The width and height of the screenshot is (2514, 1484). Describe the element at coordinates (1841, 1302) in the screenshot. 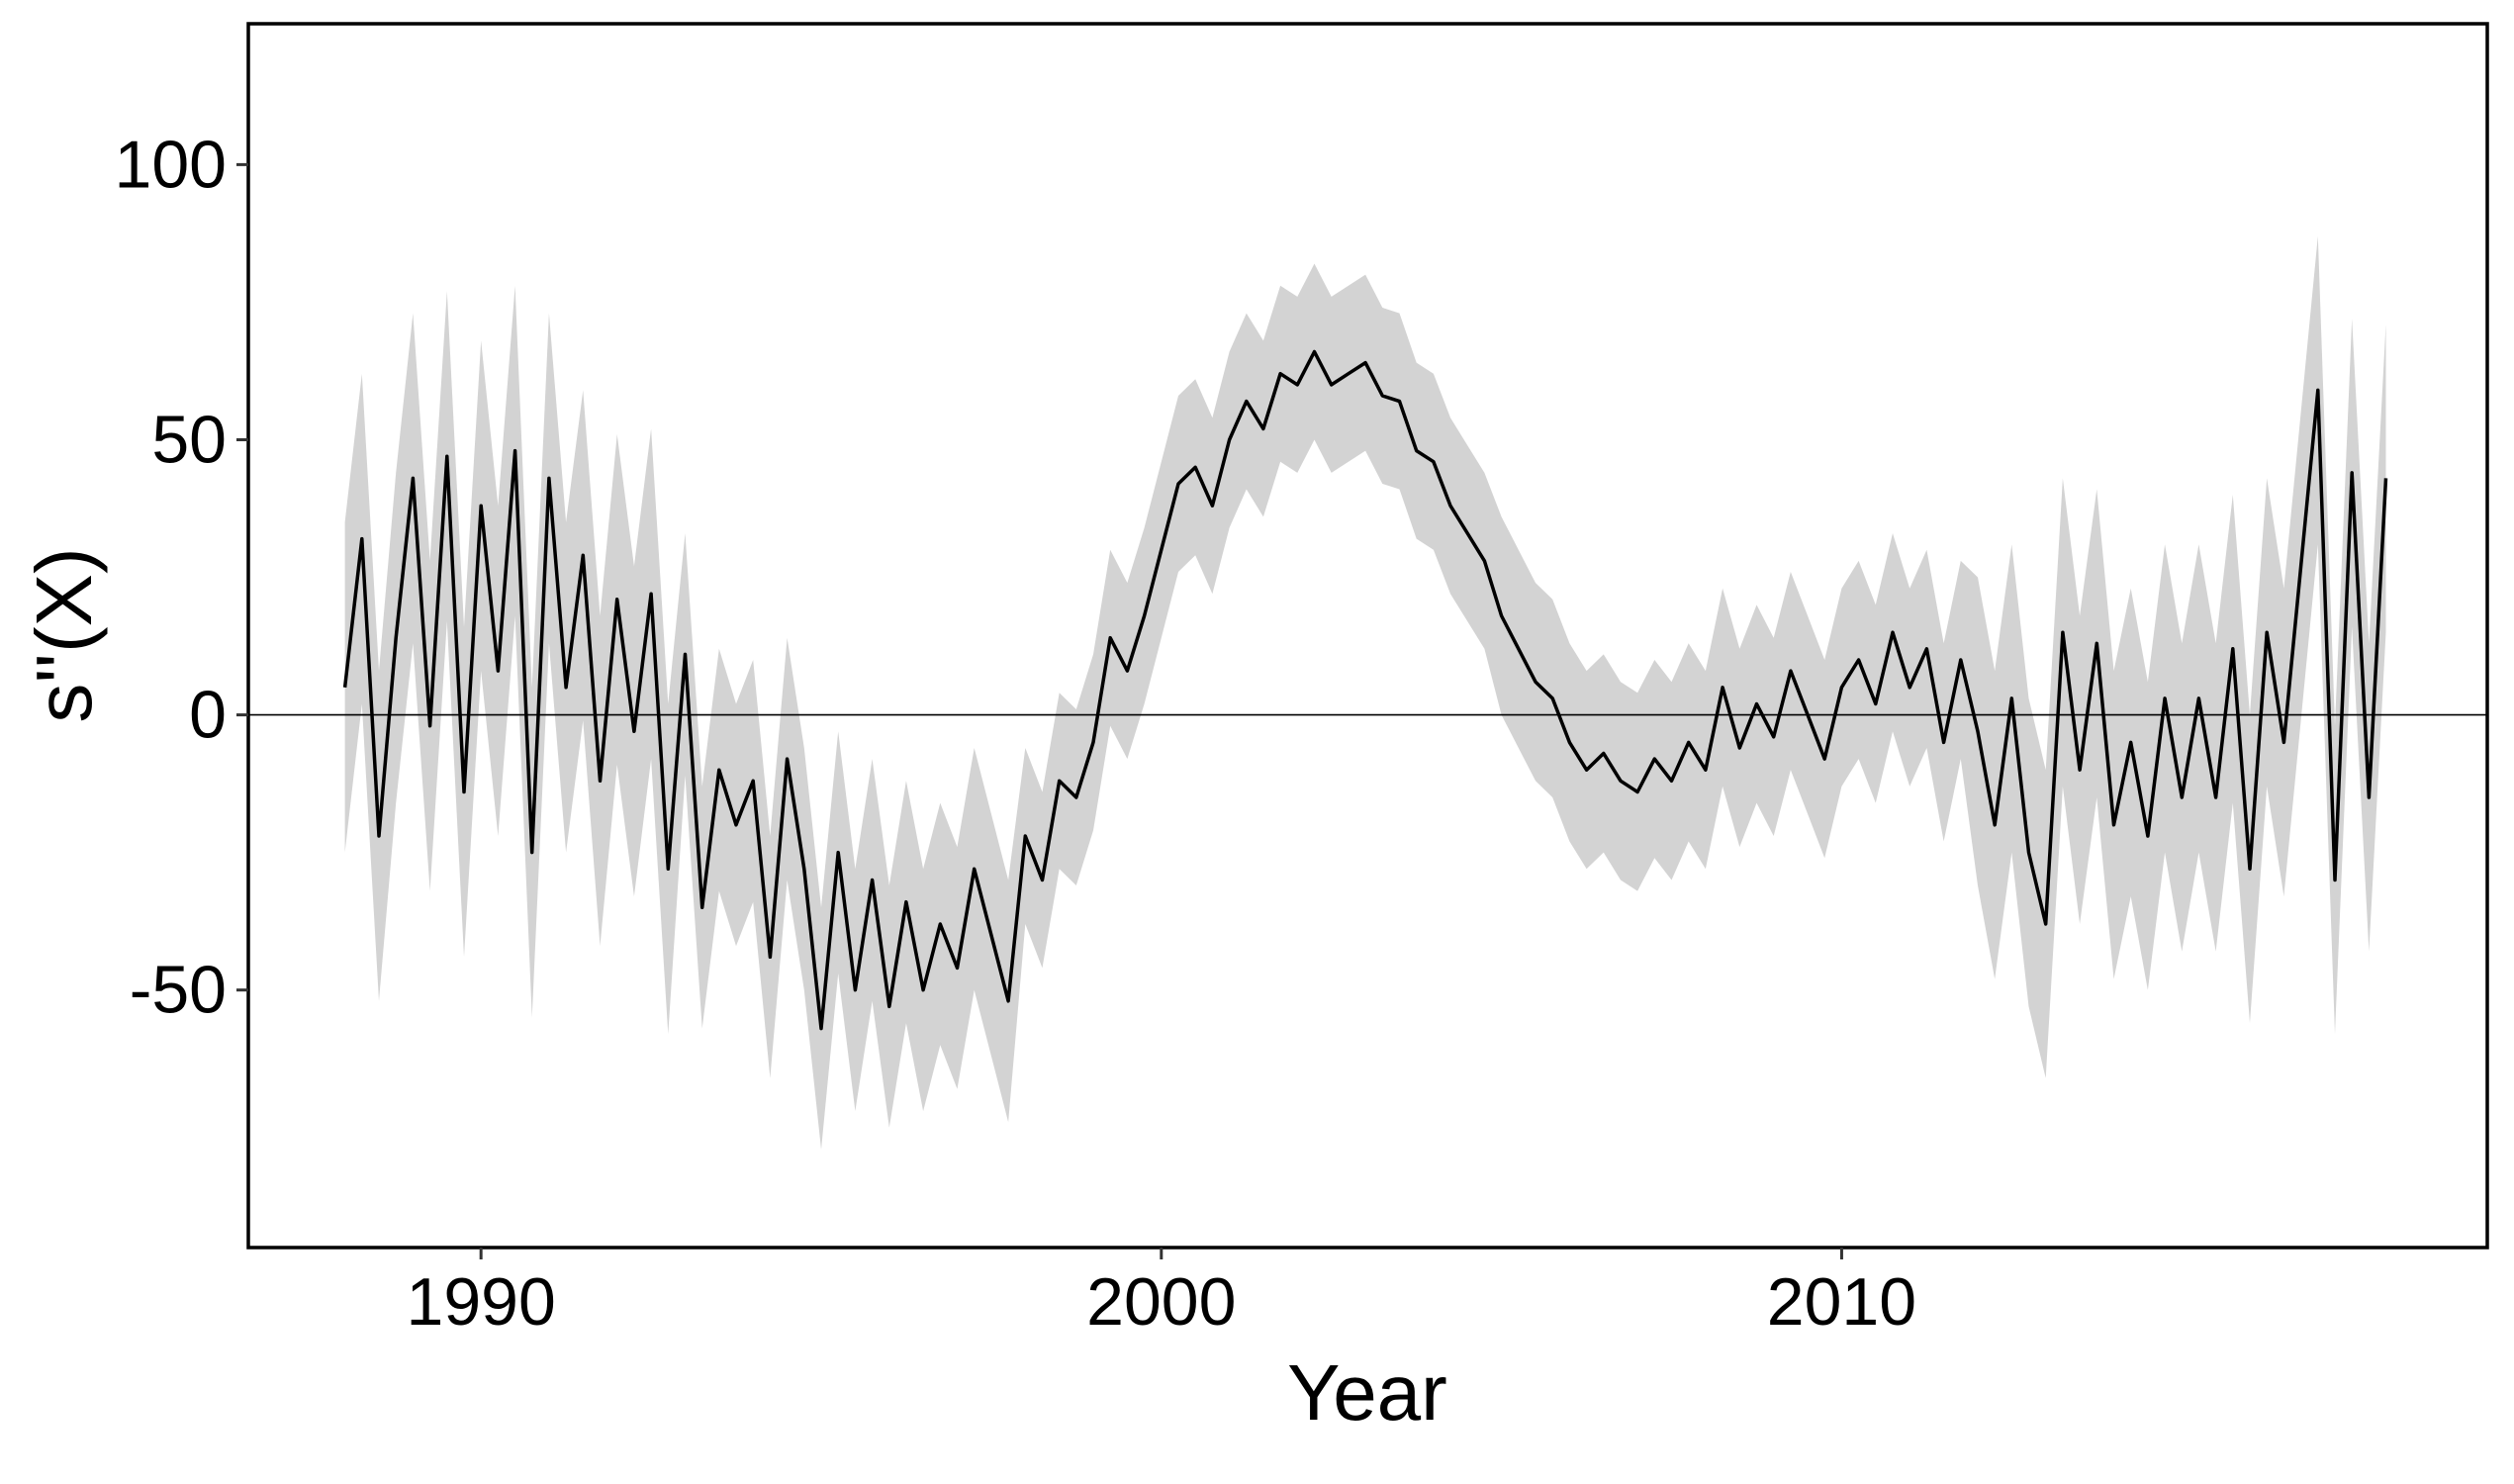

I see `x-tick-label: 2010` at that location.